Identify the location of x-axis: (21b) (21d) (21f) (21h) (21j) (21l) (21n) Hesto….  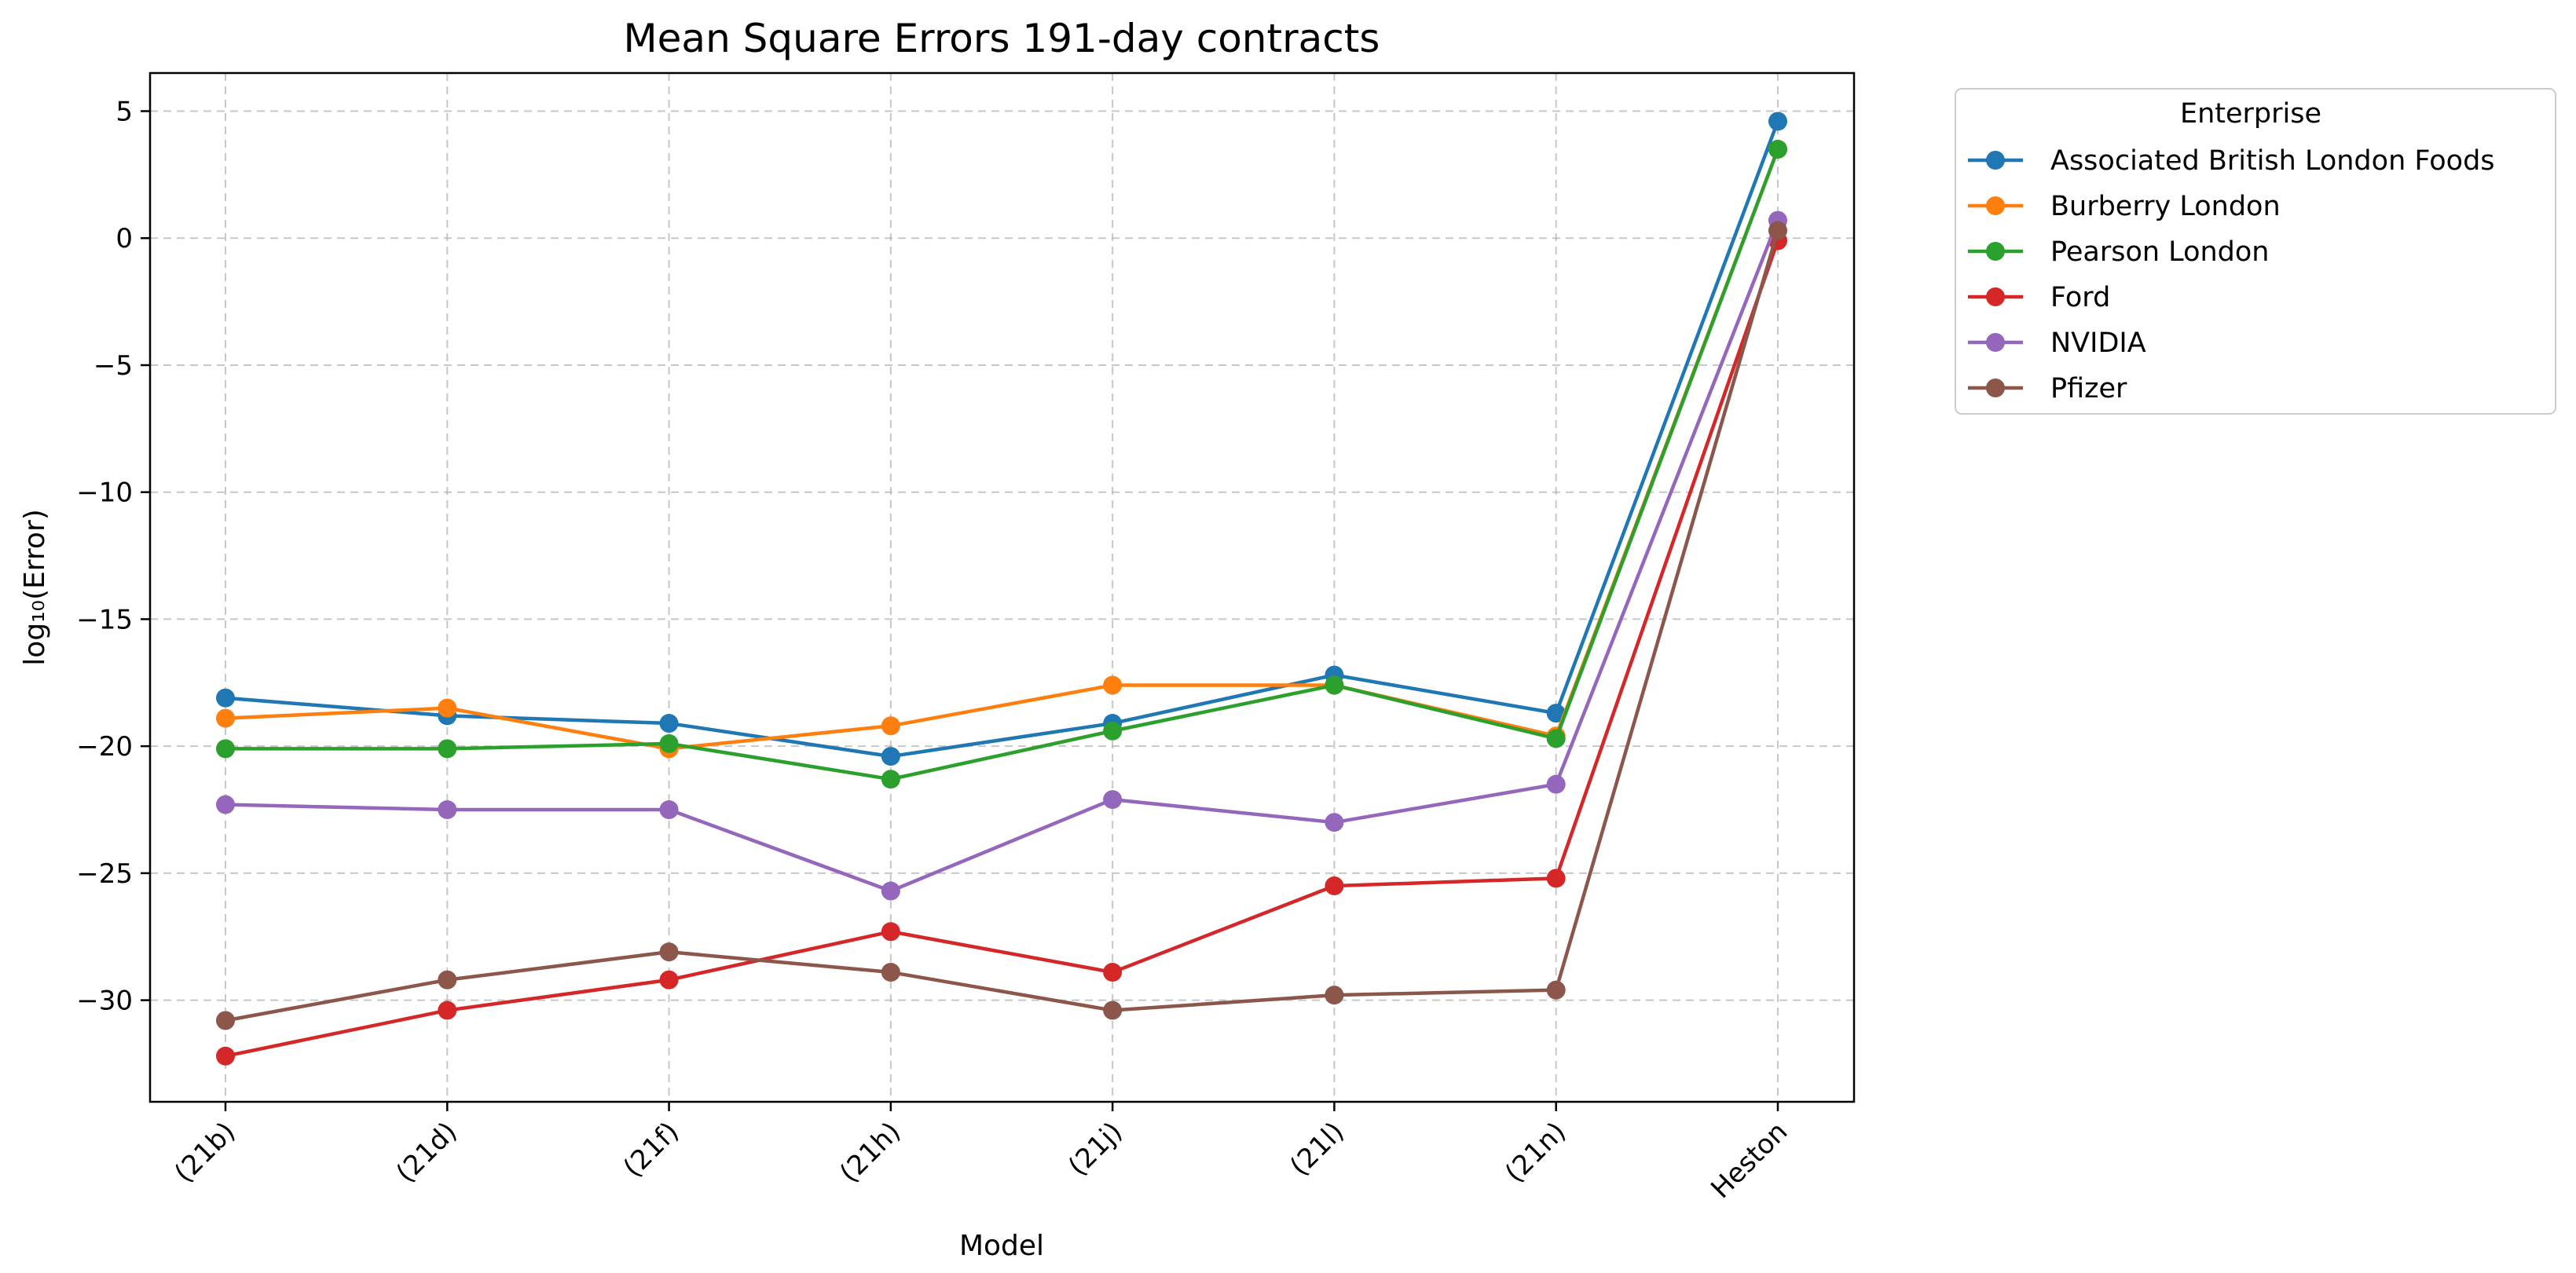
(981, 1153).